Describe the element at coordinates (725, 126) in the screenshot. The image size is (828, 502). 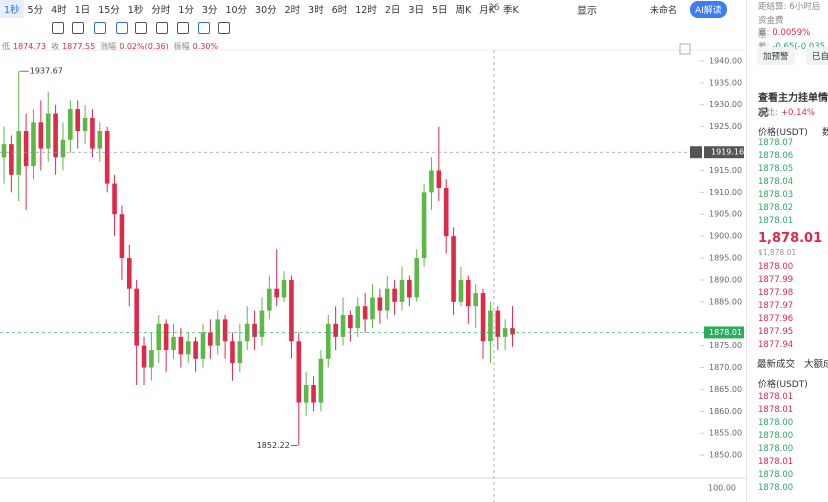
I see `y-tick-label: 1925.00` at that location.